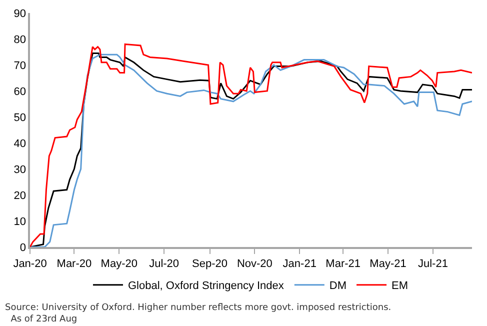 Image resolution: width=487 pixels, height=326 pixels. Describe the element at coordinates (74, 264) in the screenshot. I see `x-tick-label: Mar-20` at that location.